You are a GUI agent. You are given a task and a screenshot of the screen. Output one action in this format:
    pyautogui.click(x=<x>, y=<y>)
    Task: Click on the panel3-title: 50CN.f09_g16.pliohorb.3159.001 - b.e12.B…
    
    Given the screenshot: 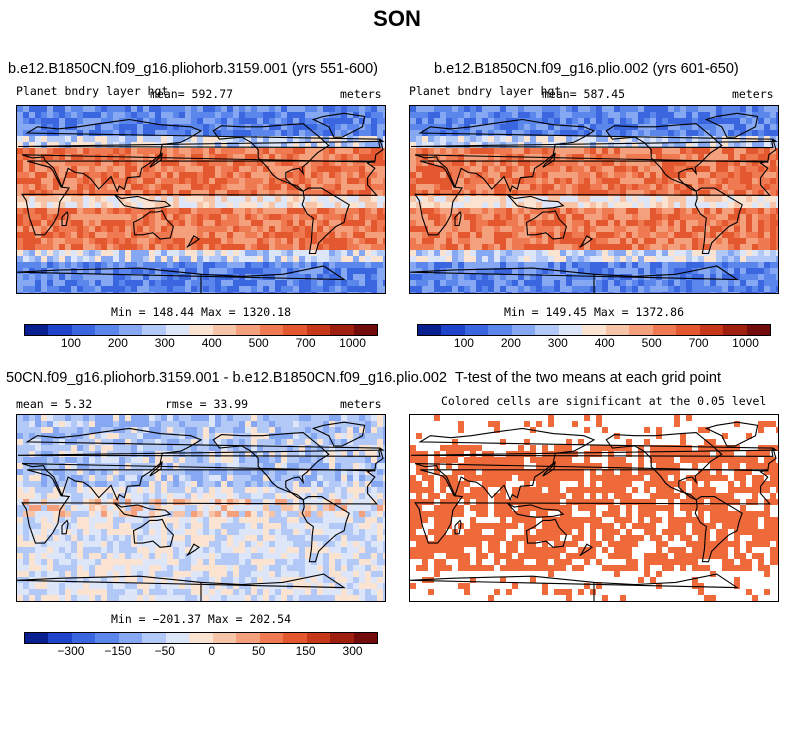 What is the action you would take?
    pyautogui.click(x=226, y=378)
    